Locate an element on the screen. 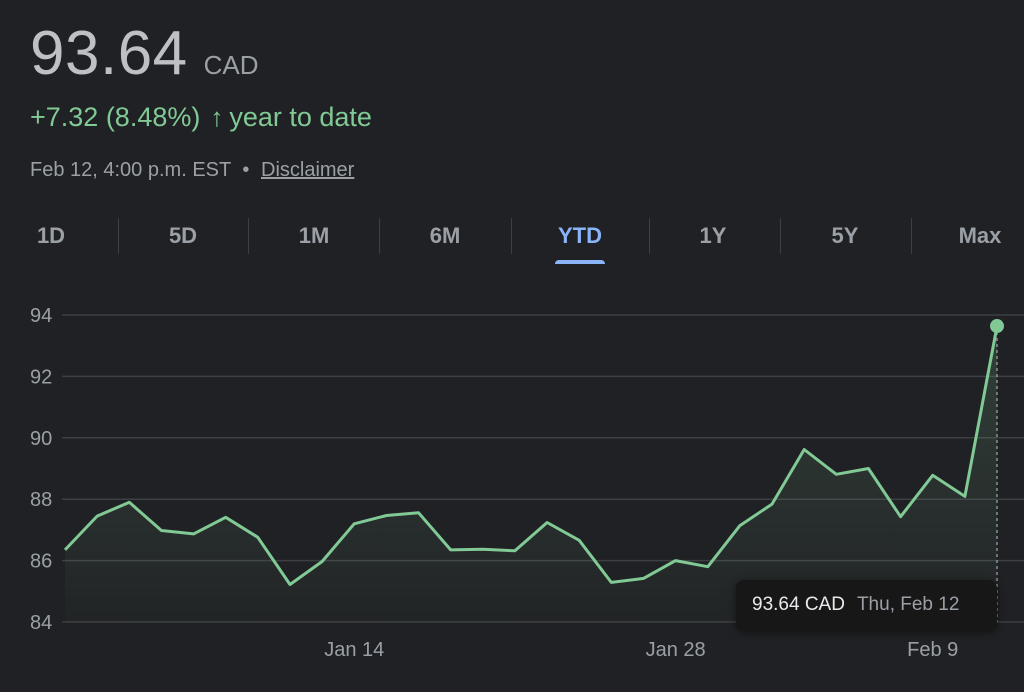  tab-1m: 1M is located at coordinates (314, 236).